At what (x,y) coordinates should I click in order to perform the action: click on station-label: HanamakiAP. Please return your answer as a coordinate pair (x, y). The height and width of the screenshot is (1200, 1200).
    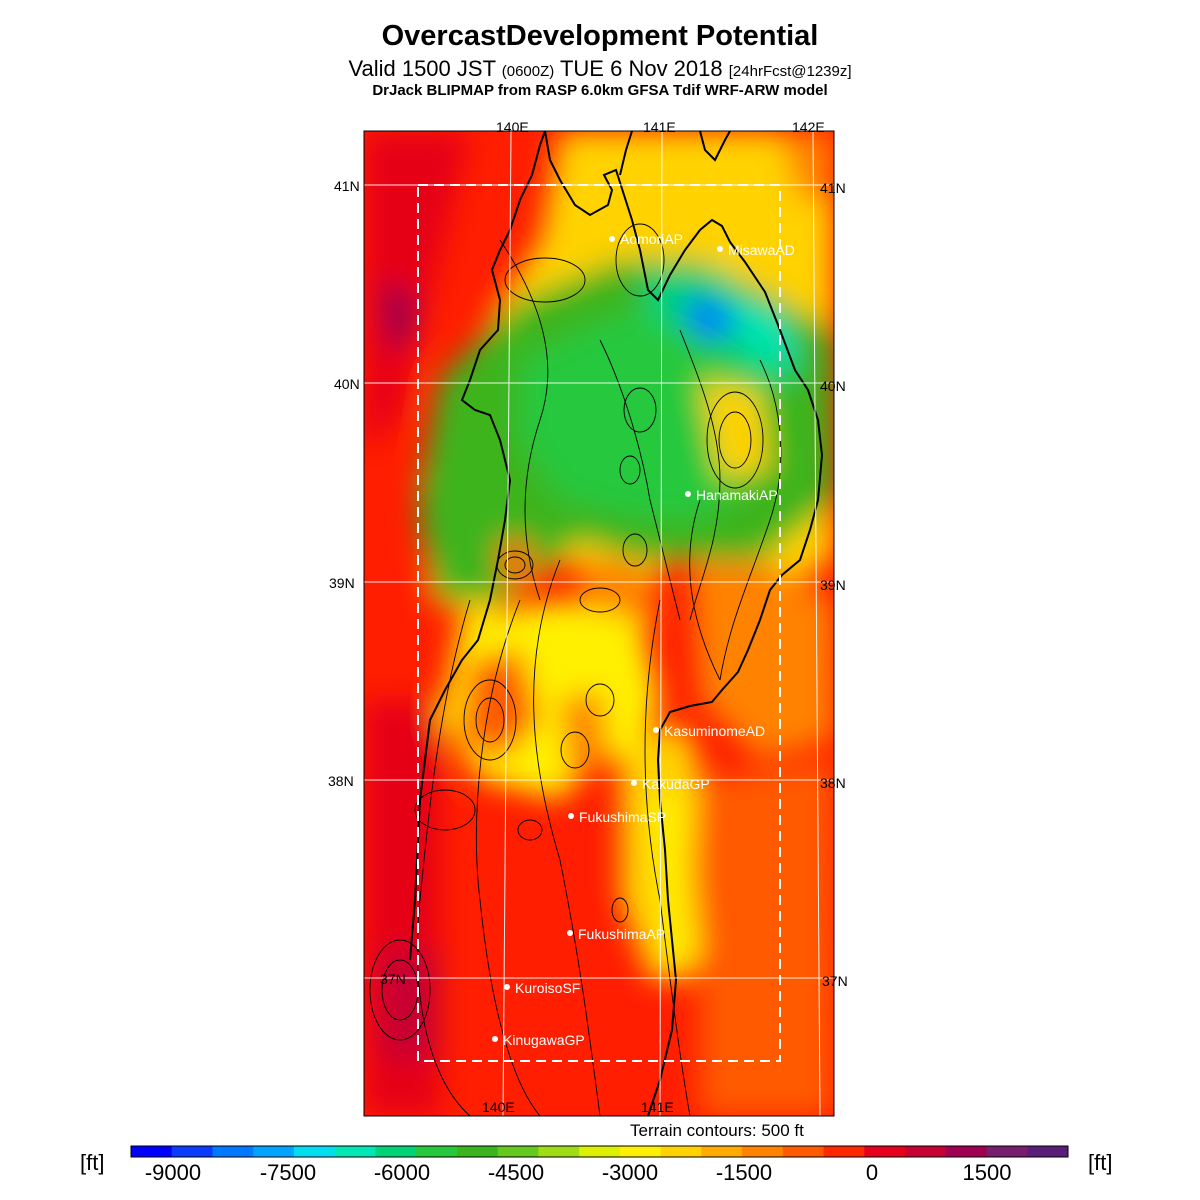
    Looking at the image, I should click on (737, 495).